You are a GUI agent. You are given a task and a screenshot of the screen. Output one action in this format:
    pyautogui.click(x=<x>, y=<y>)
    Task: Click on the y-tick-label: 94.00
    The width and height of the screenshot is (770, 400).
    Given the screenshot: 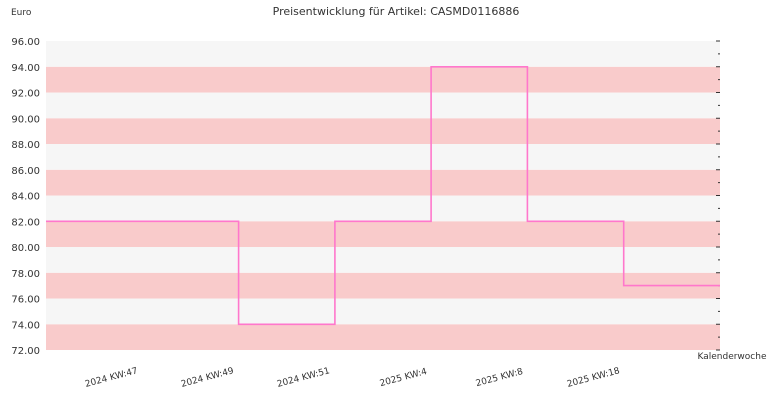 What is the action you would take?
    pyautogui.click(x=25, y=68)
    